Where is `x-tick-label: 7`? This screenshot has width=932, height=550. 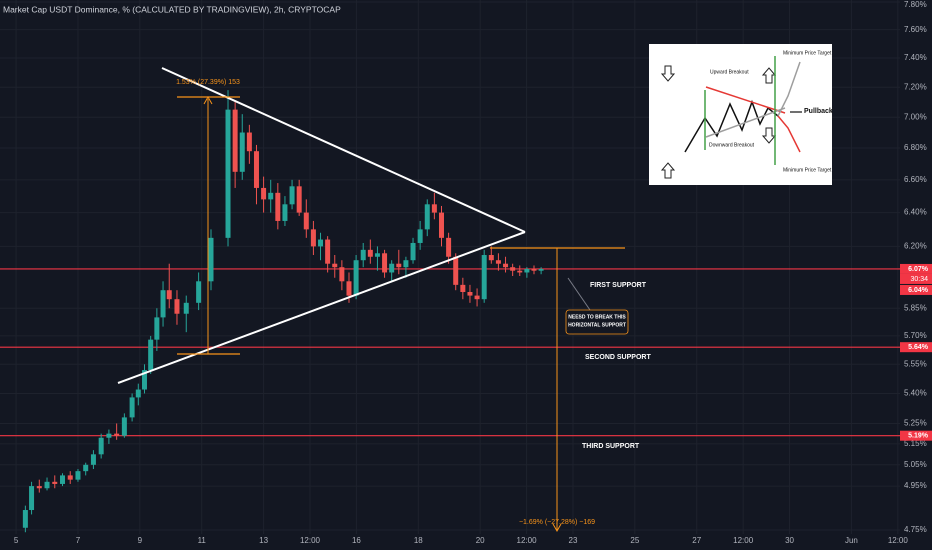
x-tick-label: 7 is located at coordinates (78, 540).